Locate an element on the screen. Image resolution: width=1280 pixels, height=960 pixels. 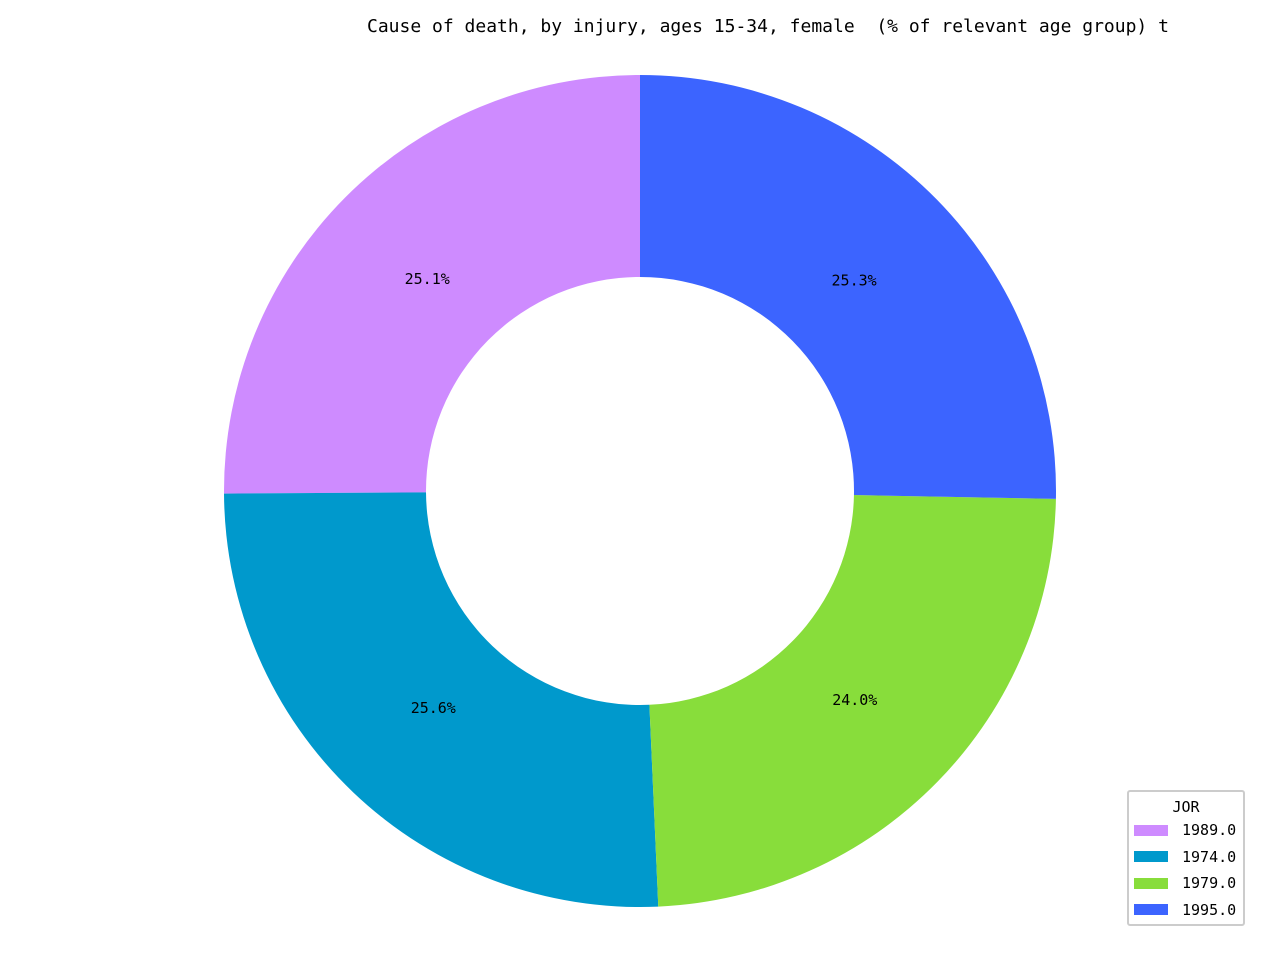
legend-title: JOR is located at coordinates (1186, 807).